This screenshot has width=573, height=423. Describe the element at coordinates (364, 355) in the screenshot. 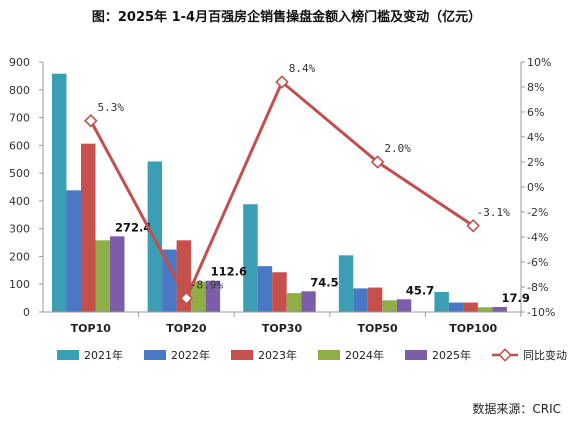

I see `legend-label: 2024年` at that location.